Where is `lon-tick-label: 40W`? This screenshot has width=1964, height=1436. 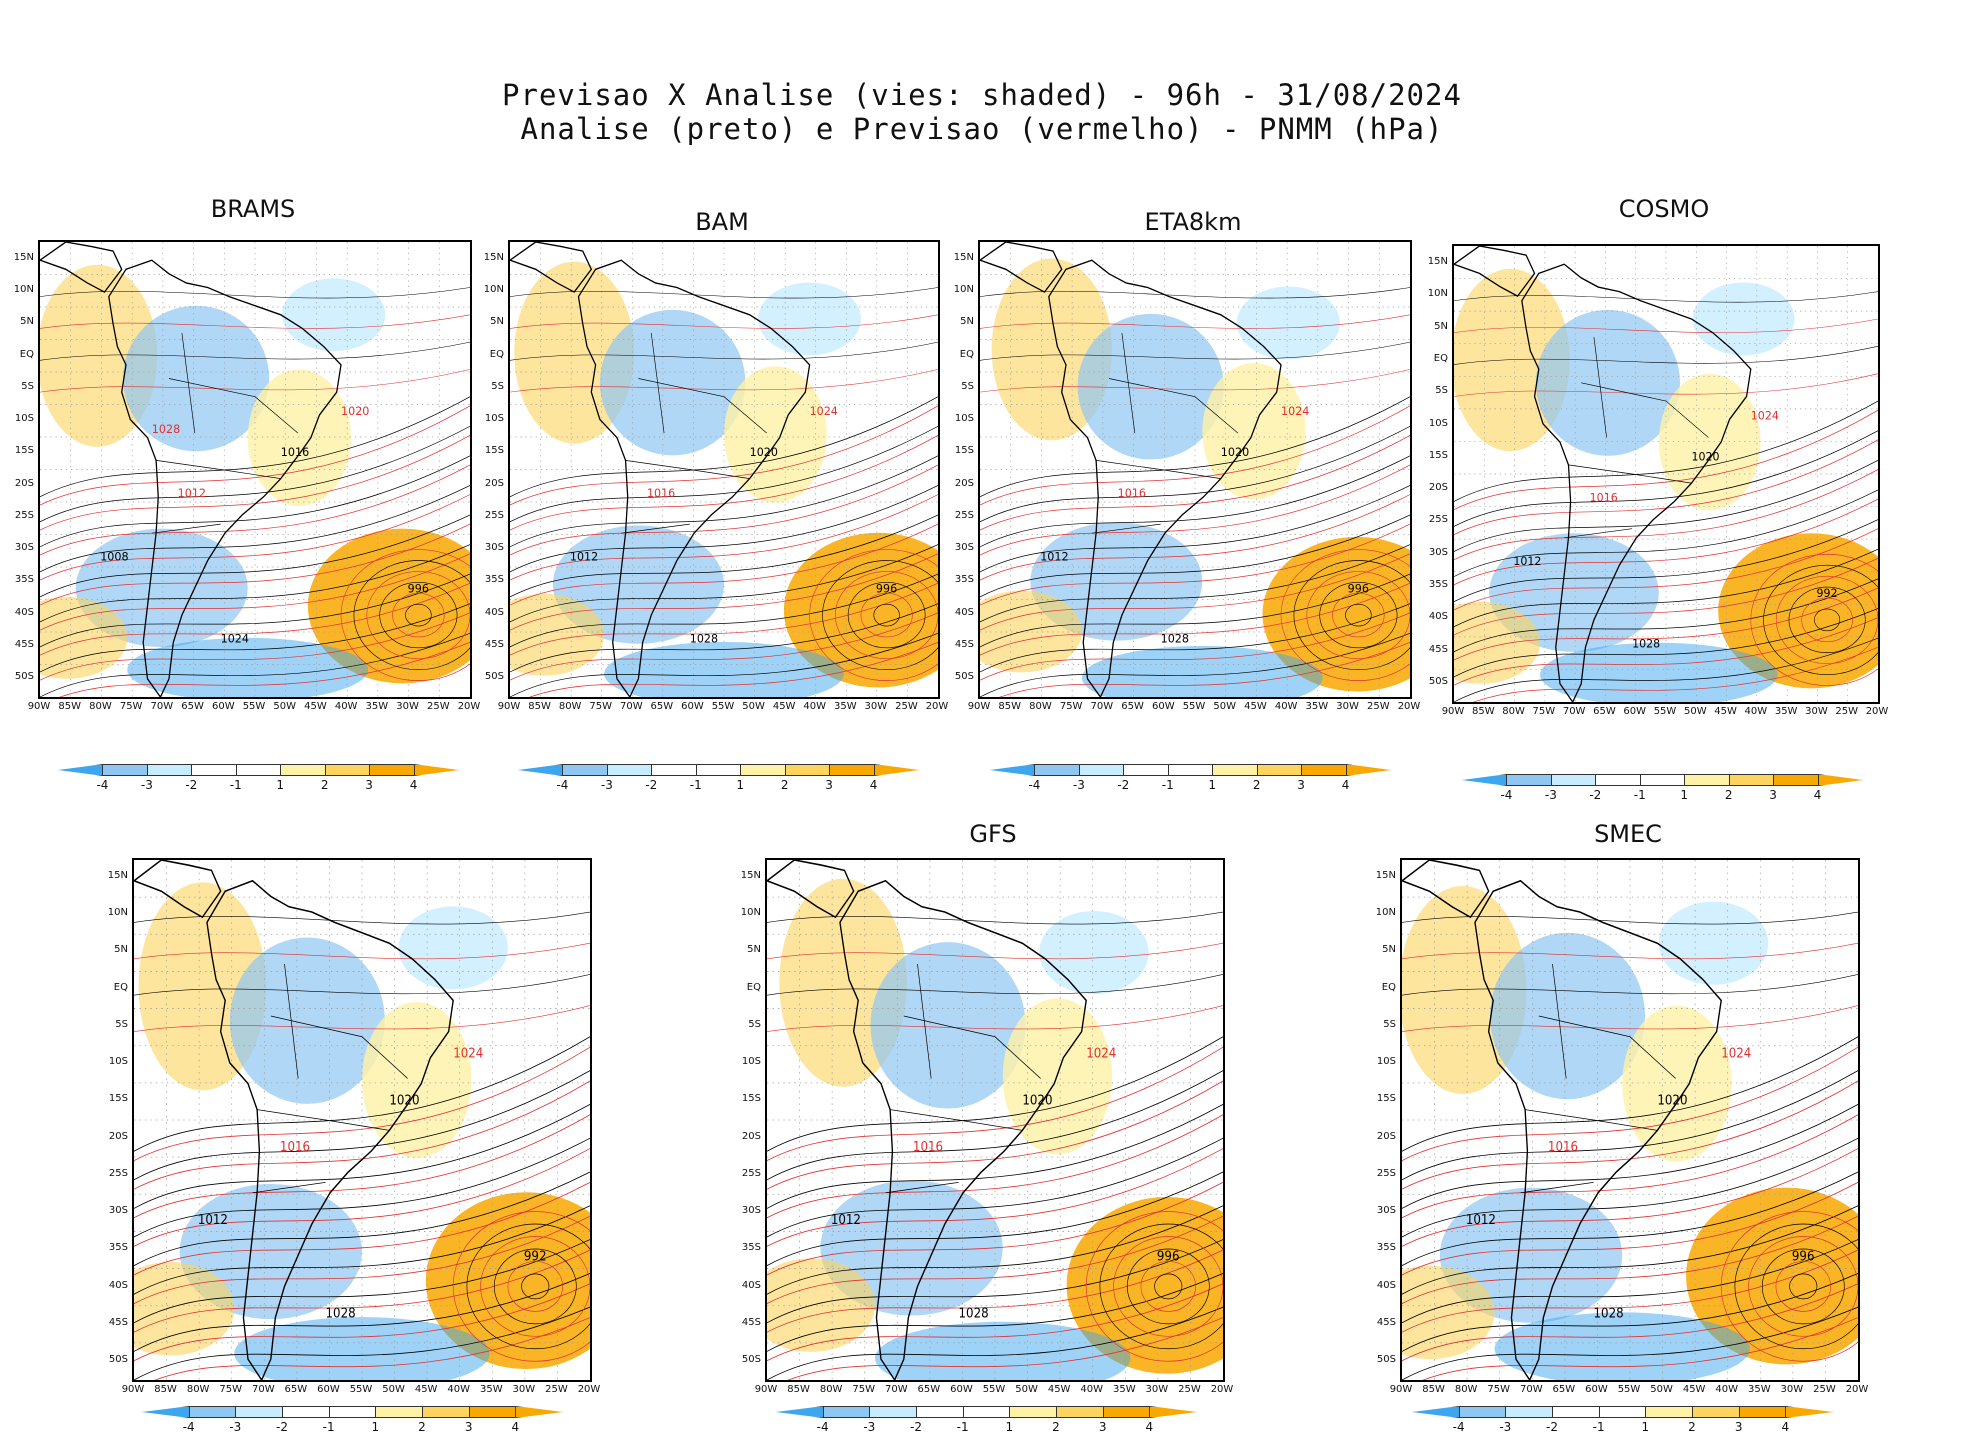 lon-tick-label: 40W is located at coordinates (1286, 706).